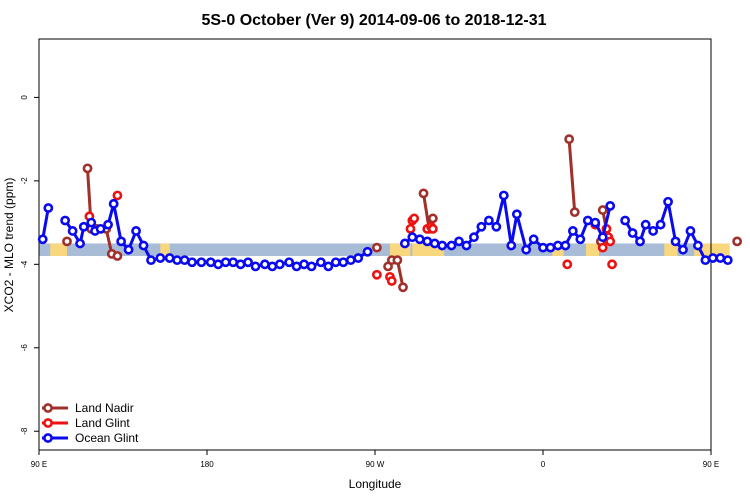 The width and height of the screenshot is (750, 500). I want to click on y-axis: 0 -2 -4 -6 -8, so click(29, 265).